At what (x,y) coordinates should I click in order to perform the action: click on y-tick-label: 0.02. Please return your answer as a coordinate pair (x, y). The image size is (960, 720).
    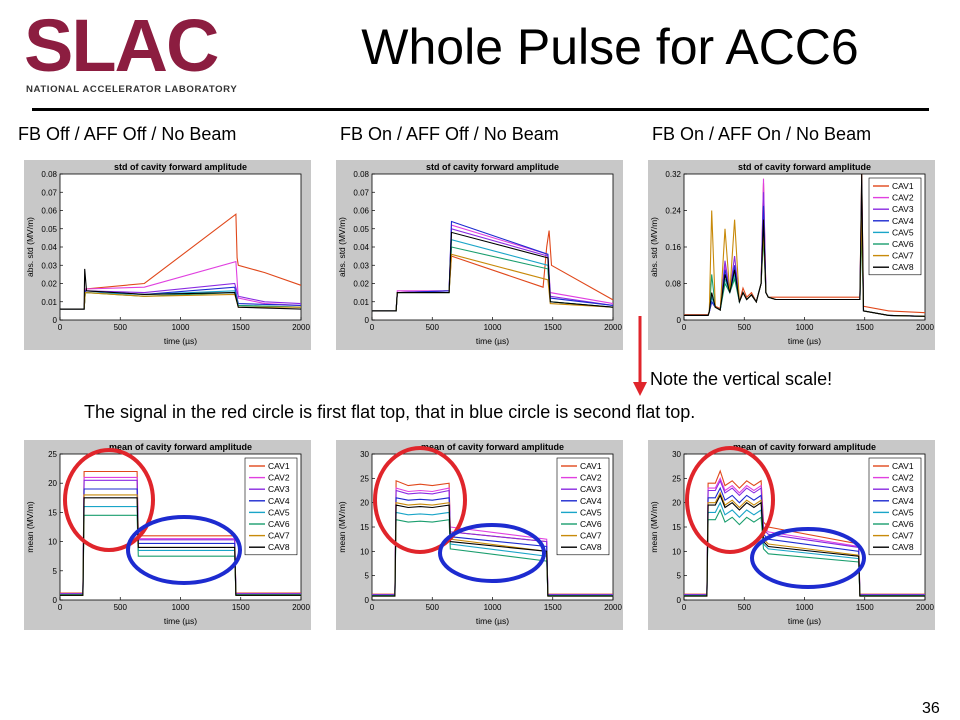
    Looking at the image, I should click on (49, 284).